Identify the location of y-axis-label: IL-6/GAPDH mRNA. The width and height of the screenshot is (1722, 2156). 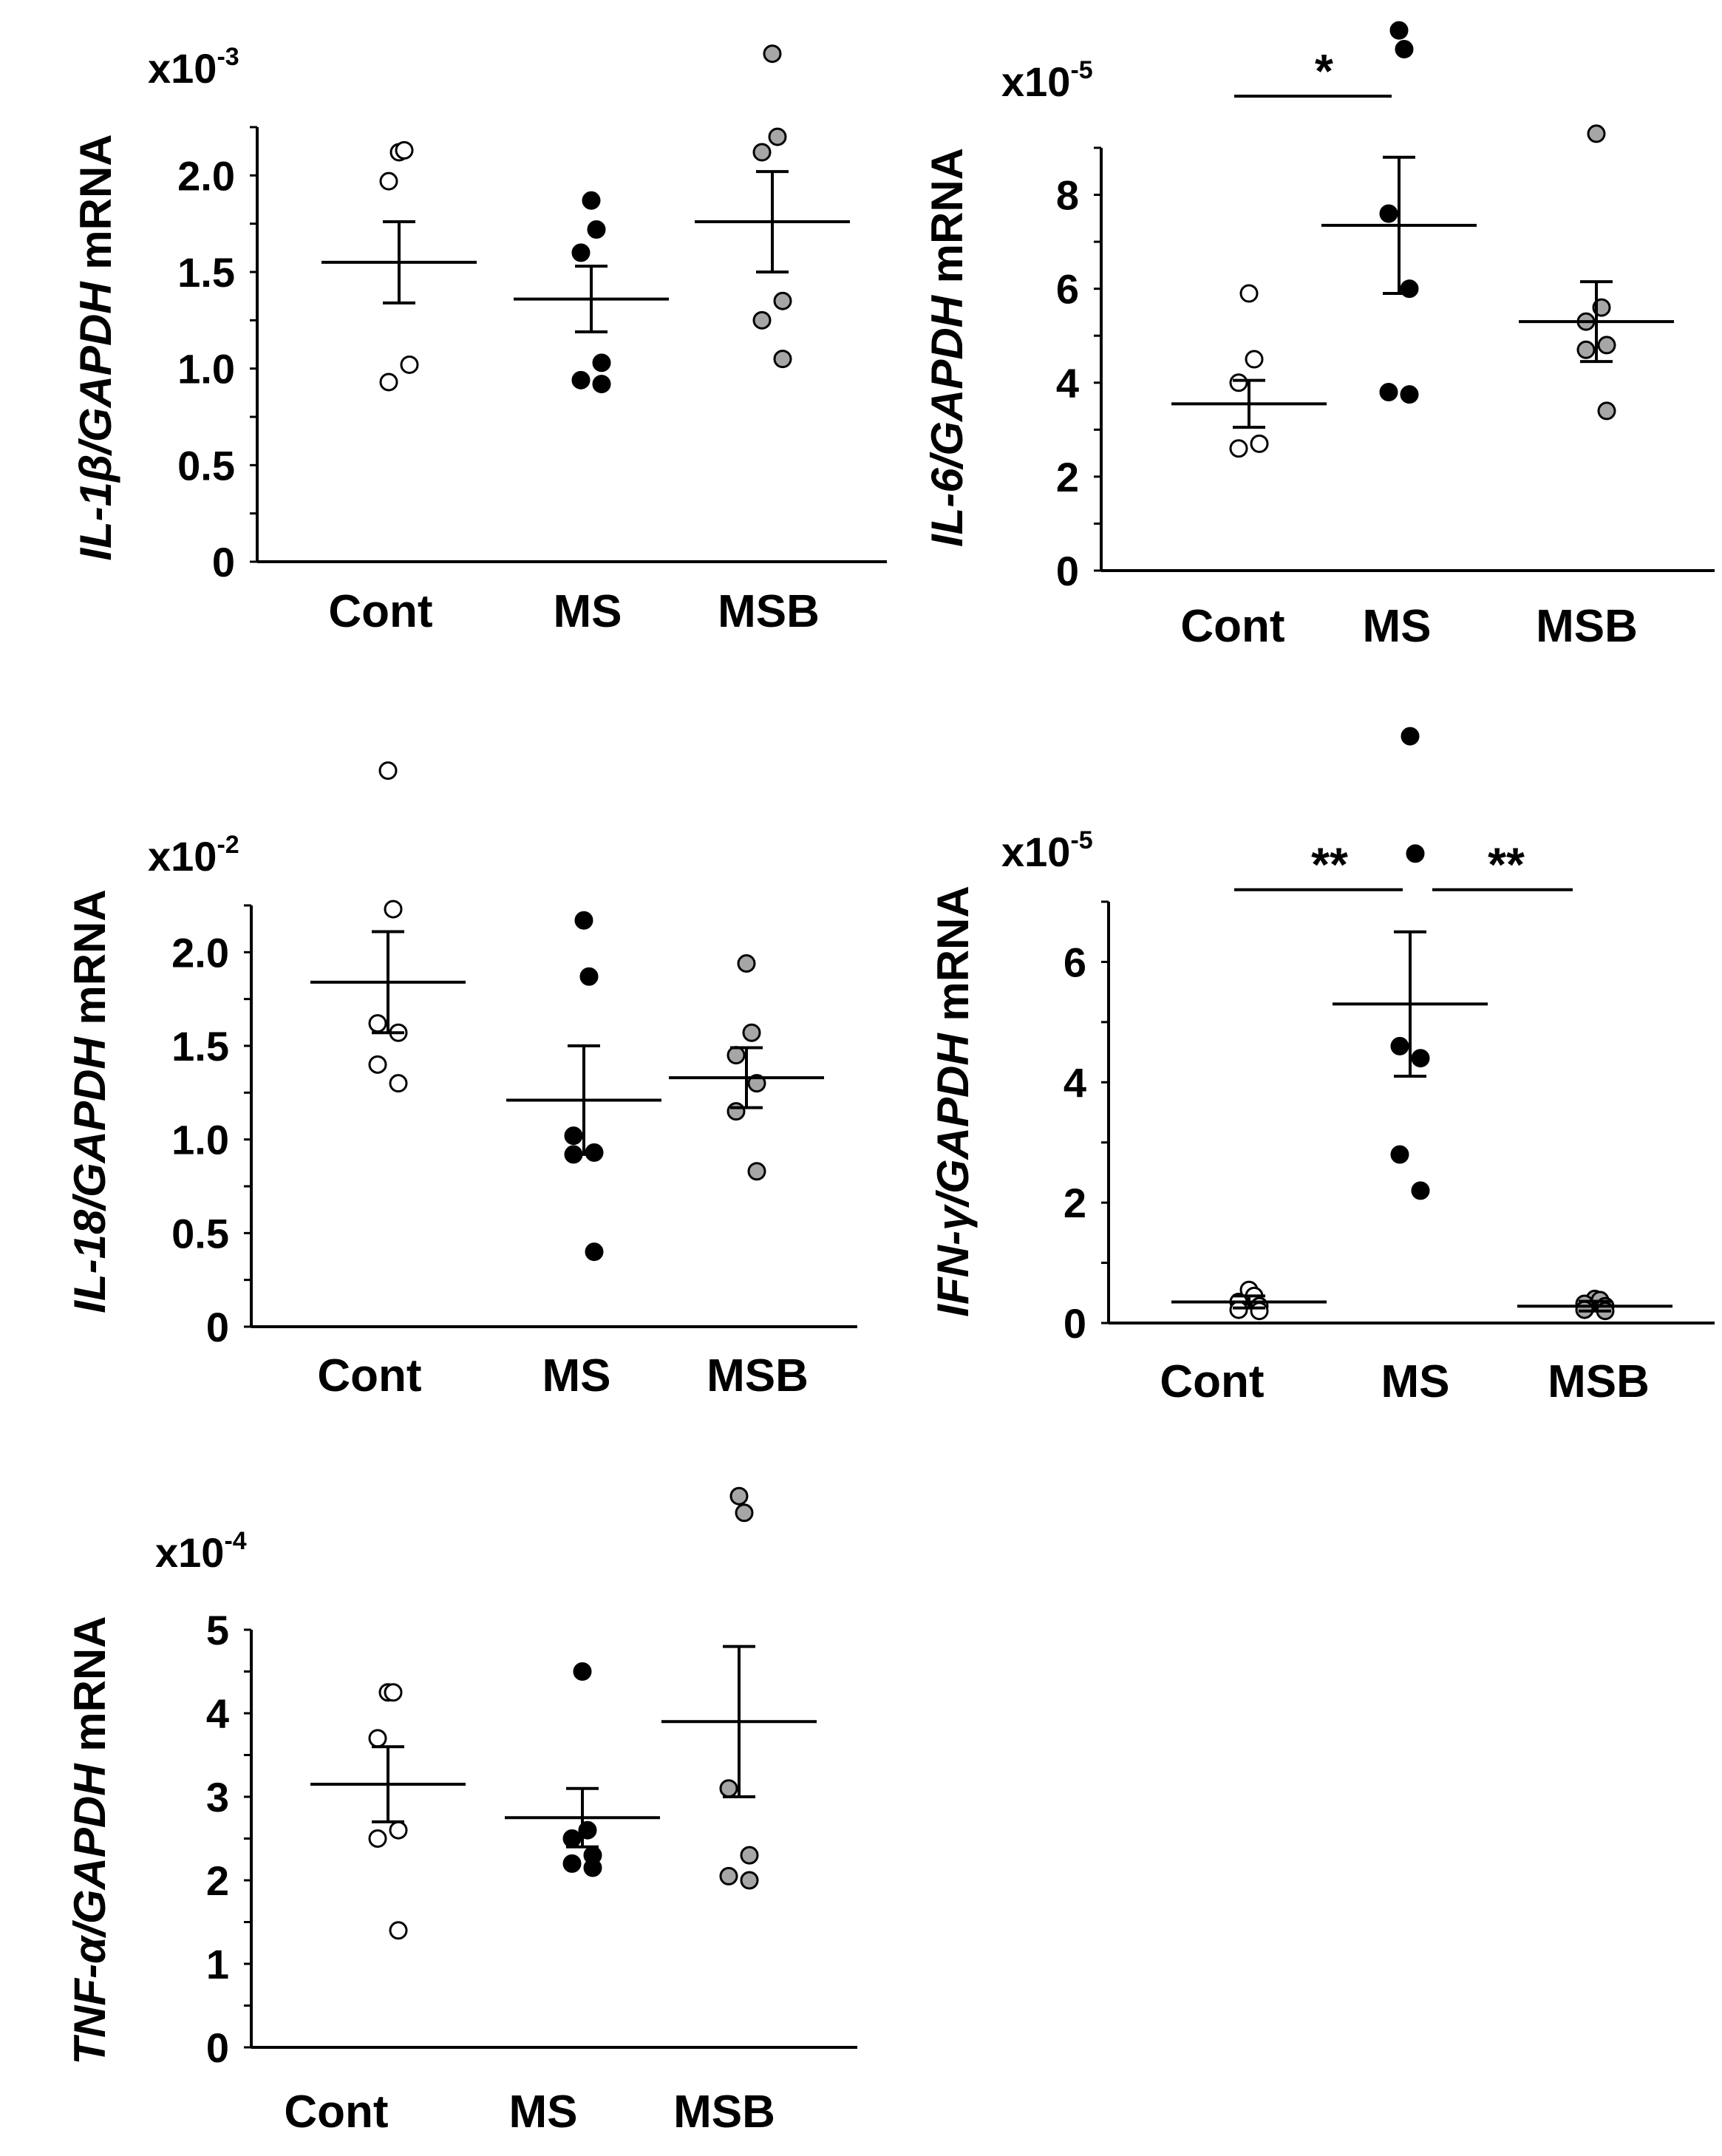
(947, 347).